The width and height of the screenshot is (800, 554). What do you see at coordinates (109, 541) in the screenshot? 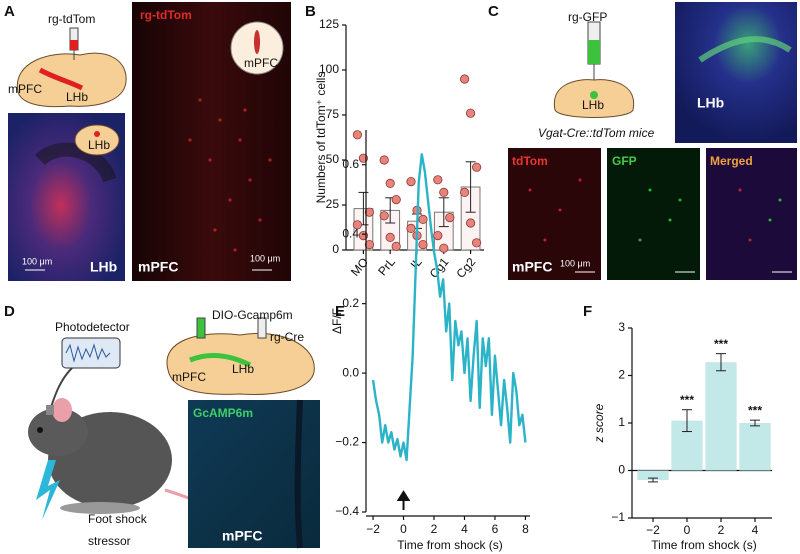
I see `stimulus-label: stressor` at bounding box center [109, 541].